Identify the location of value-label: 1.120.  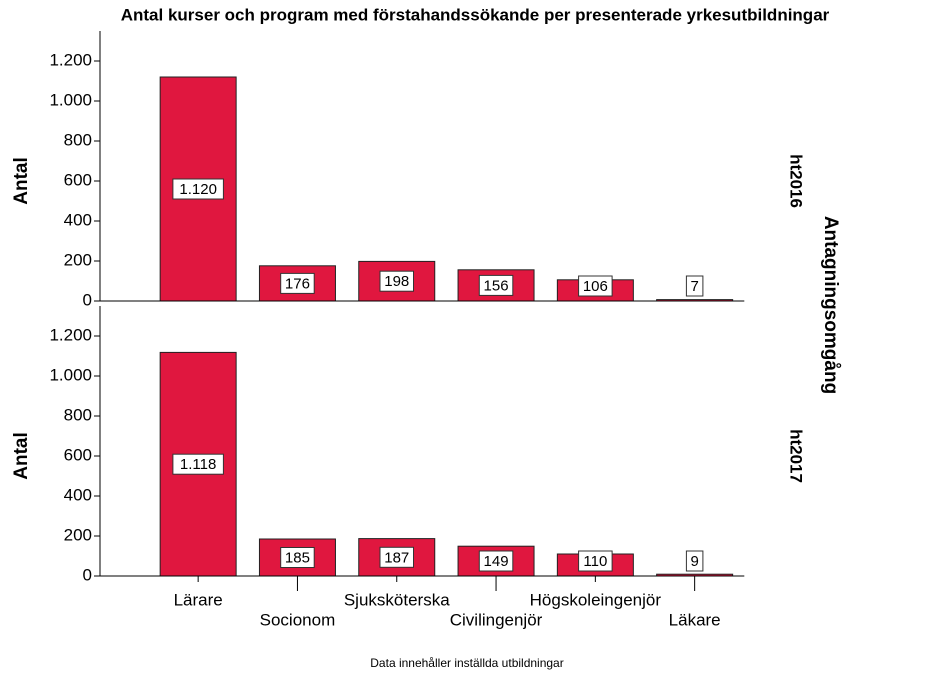
(198, 189).